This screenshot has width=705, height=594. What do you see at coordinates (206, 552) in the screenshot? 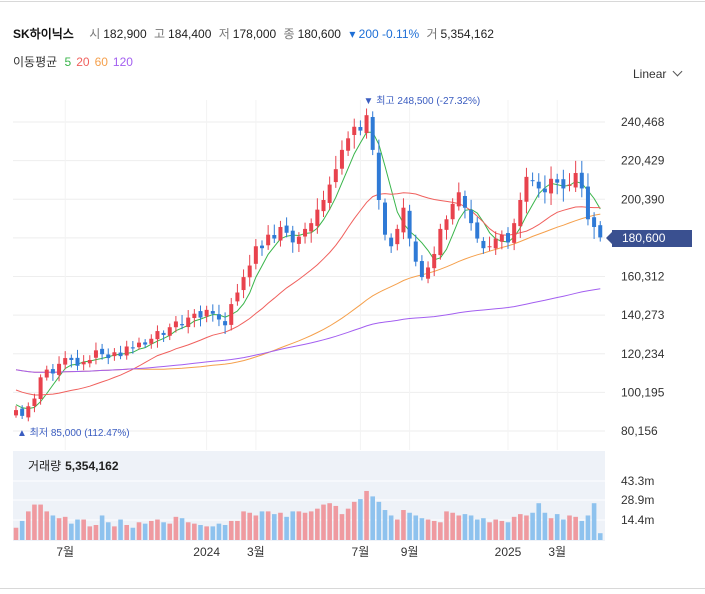
I see `time-tick-label: 2024` at bounding box center [206, 552].